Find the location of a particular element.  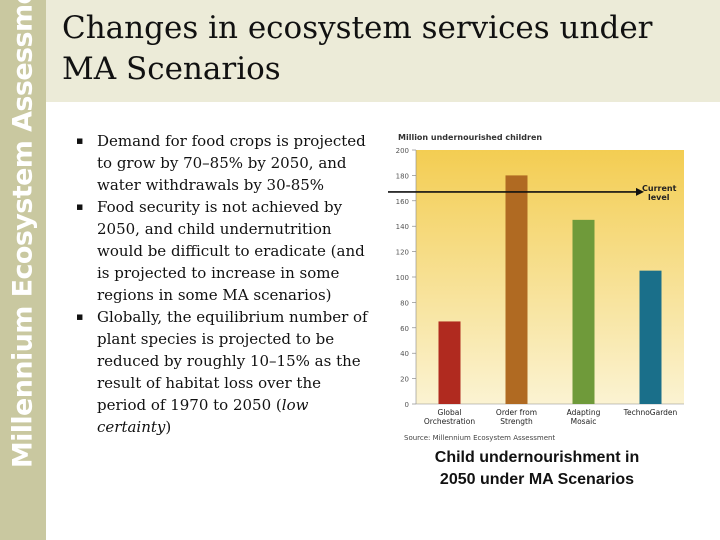

sidebar-band: Millennium Ecosystem Assessment is located at coordinates (23, 270).